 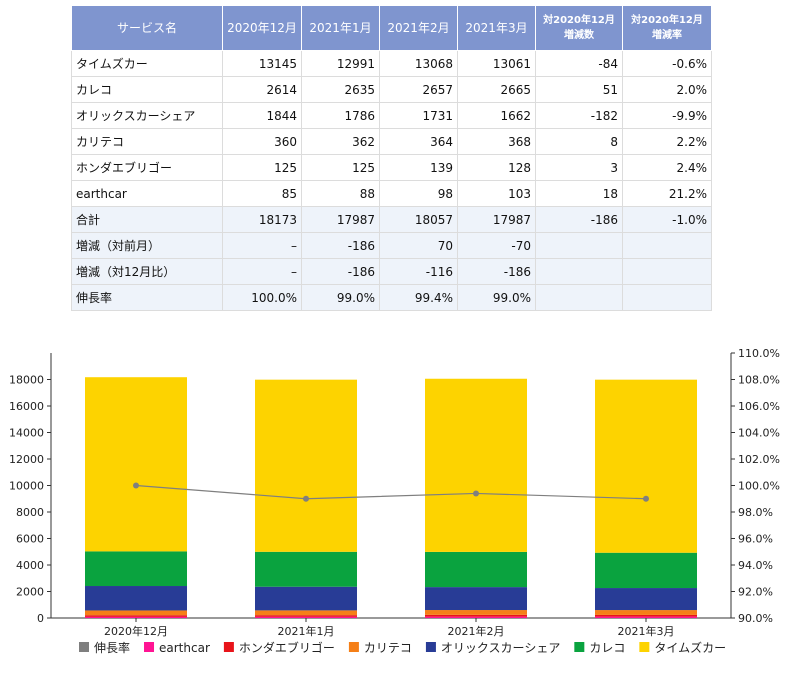 I want to click on table-cell: 18, so click(x=579, y=193).